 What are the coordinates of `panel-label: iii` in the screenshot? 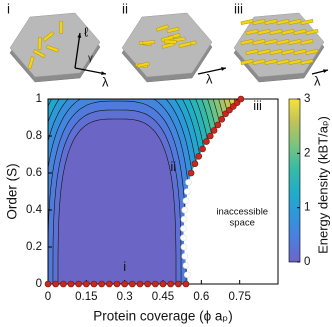 It's located at (238, 9).